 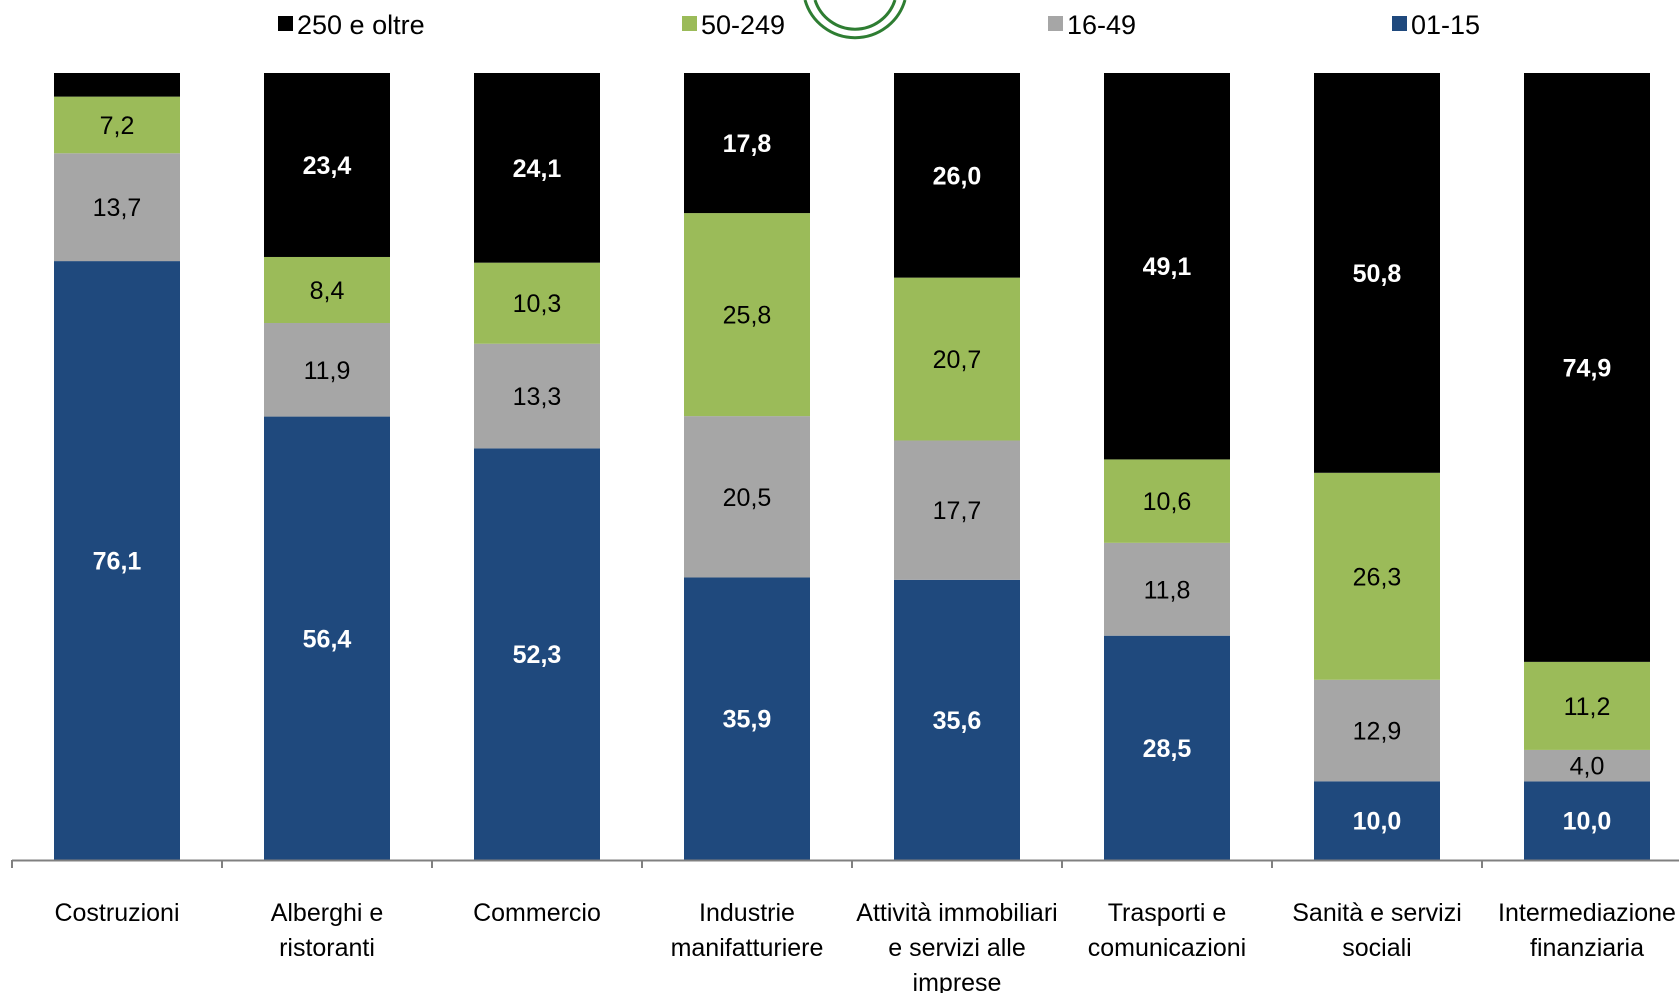 I want to click on data-label-50-249: 25,8, so click(x=747, y=316).